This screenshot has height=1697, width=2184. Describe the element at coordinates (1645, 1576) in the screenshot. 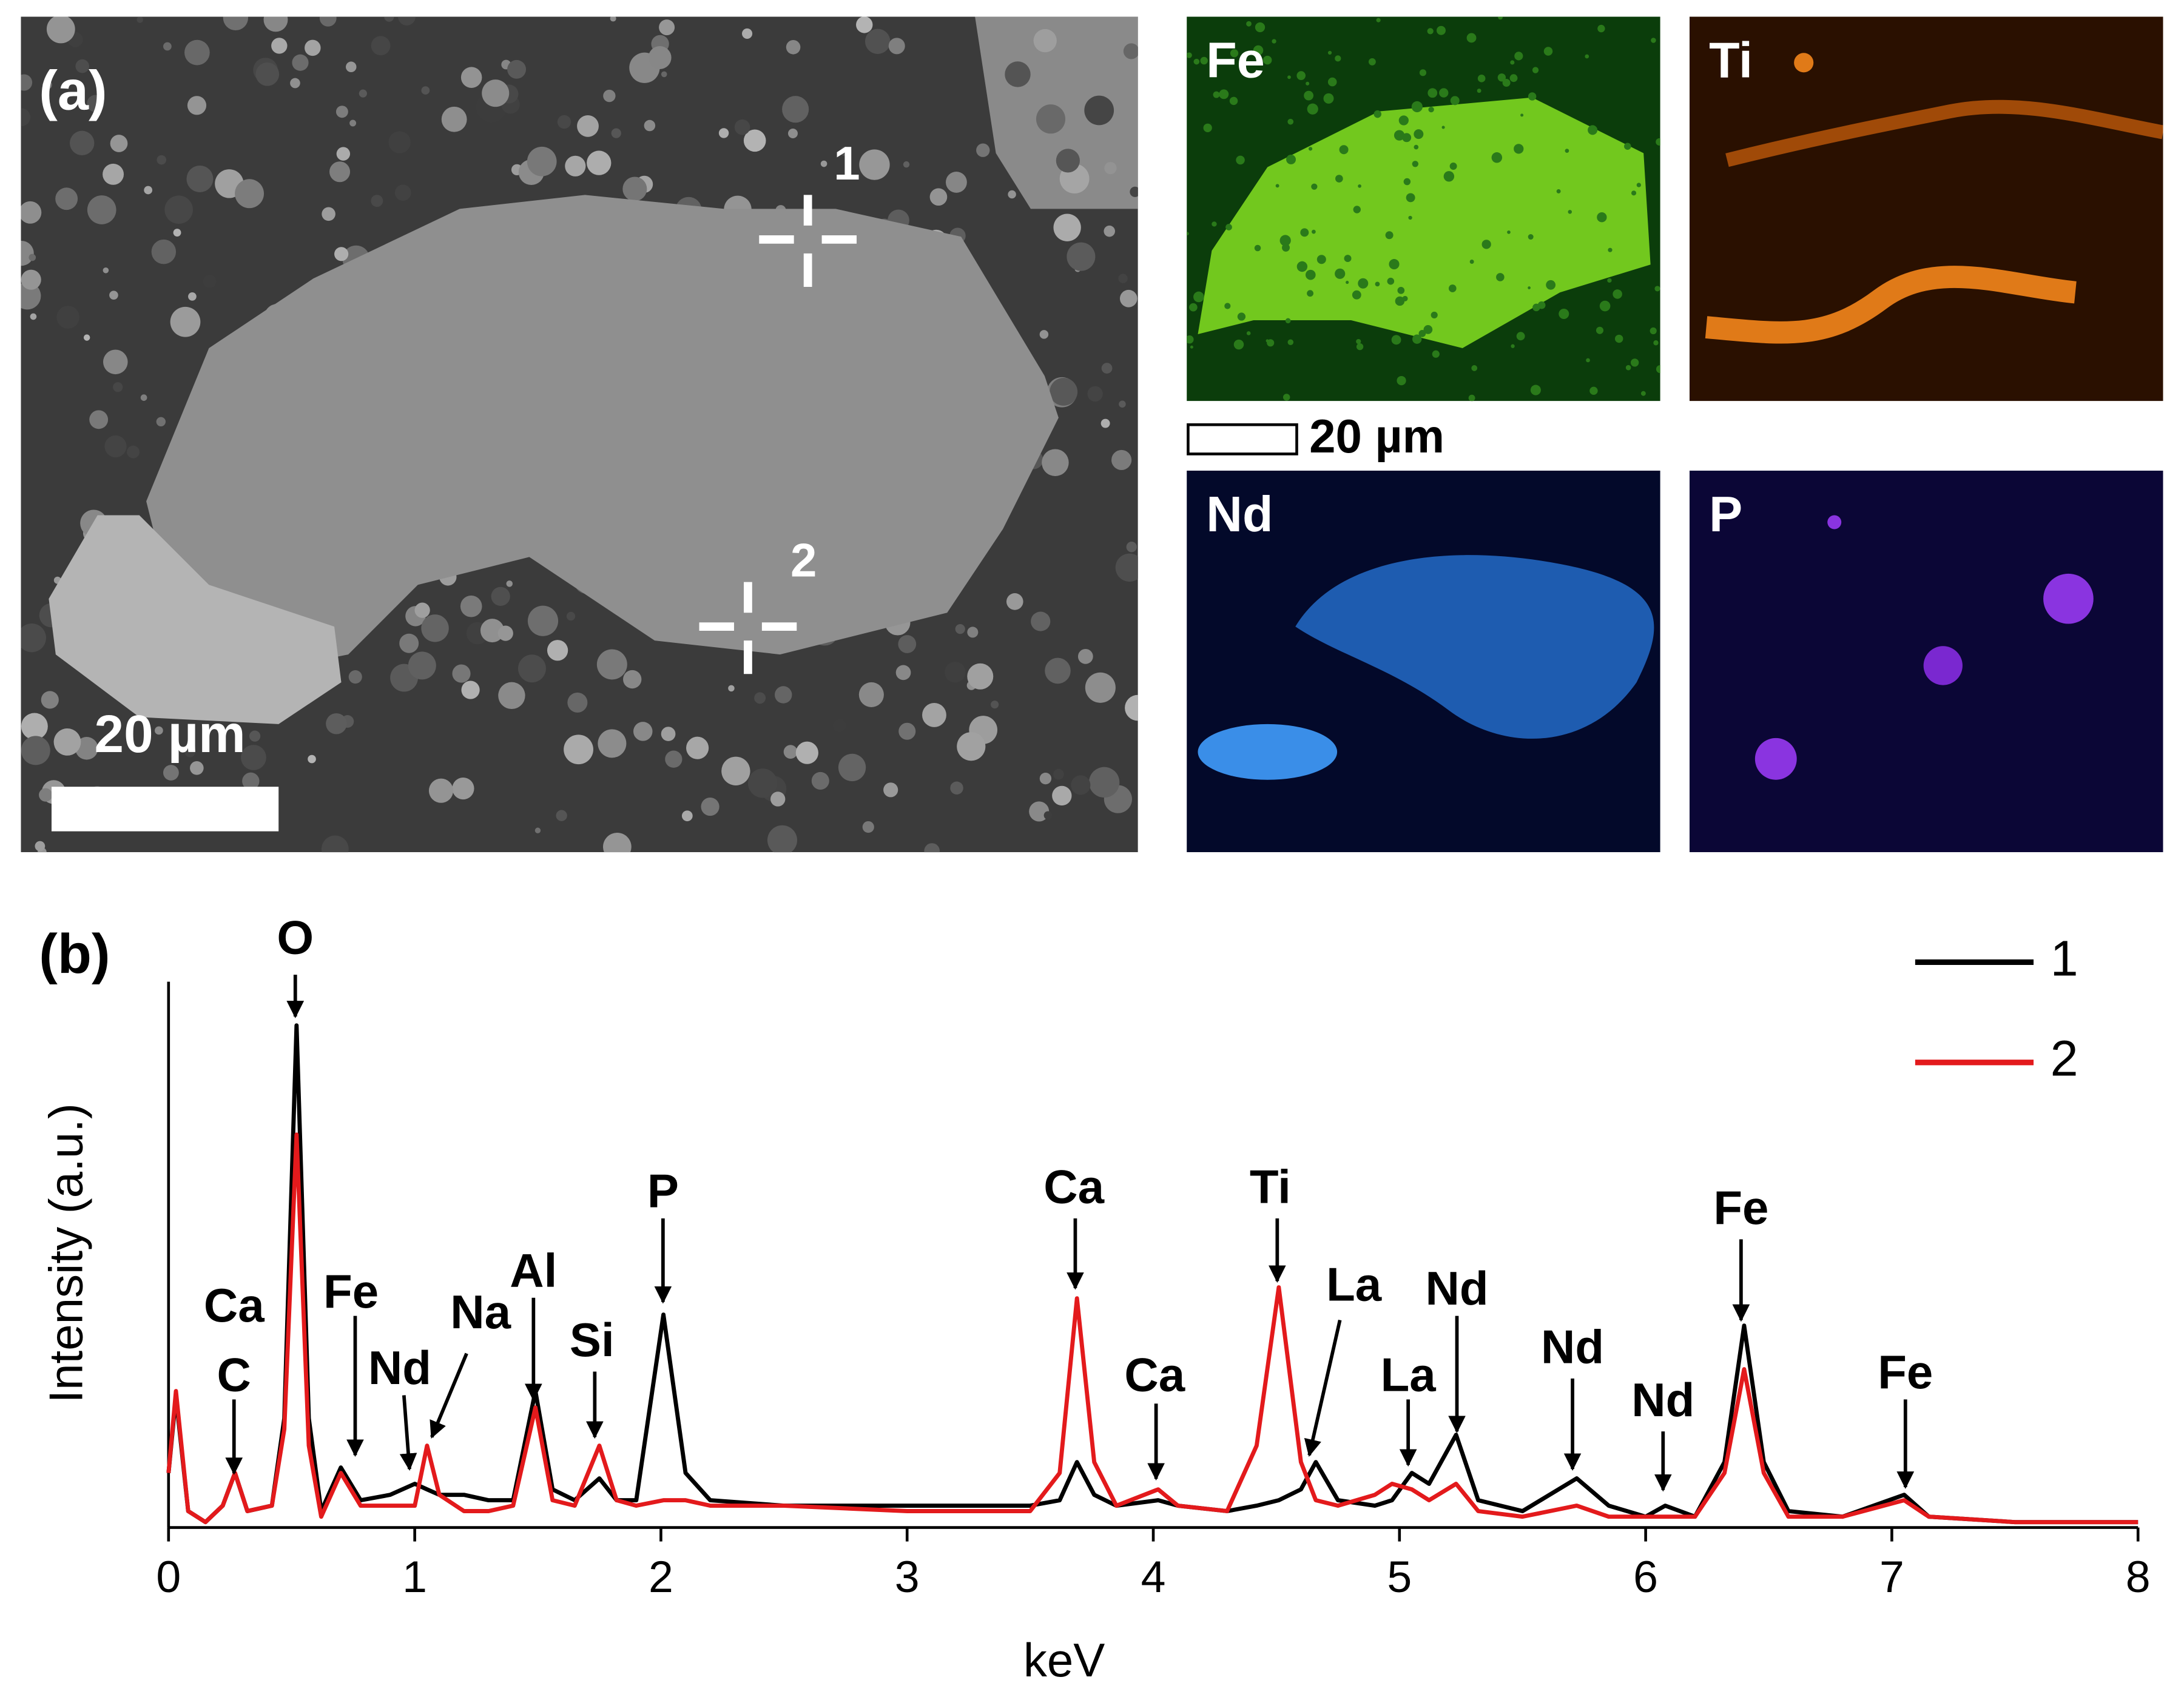

I see `x-tick-label: 6` at that location.